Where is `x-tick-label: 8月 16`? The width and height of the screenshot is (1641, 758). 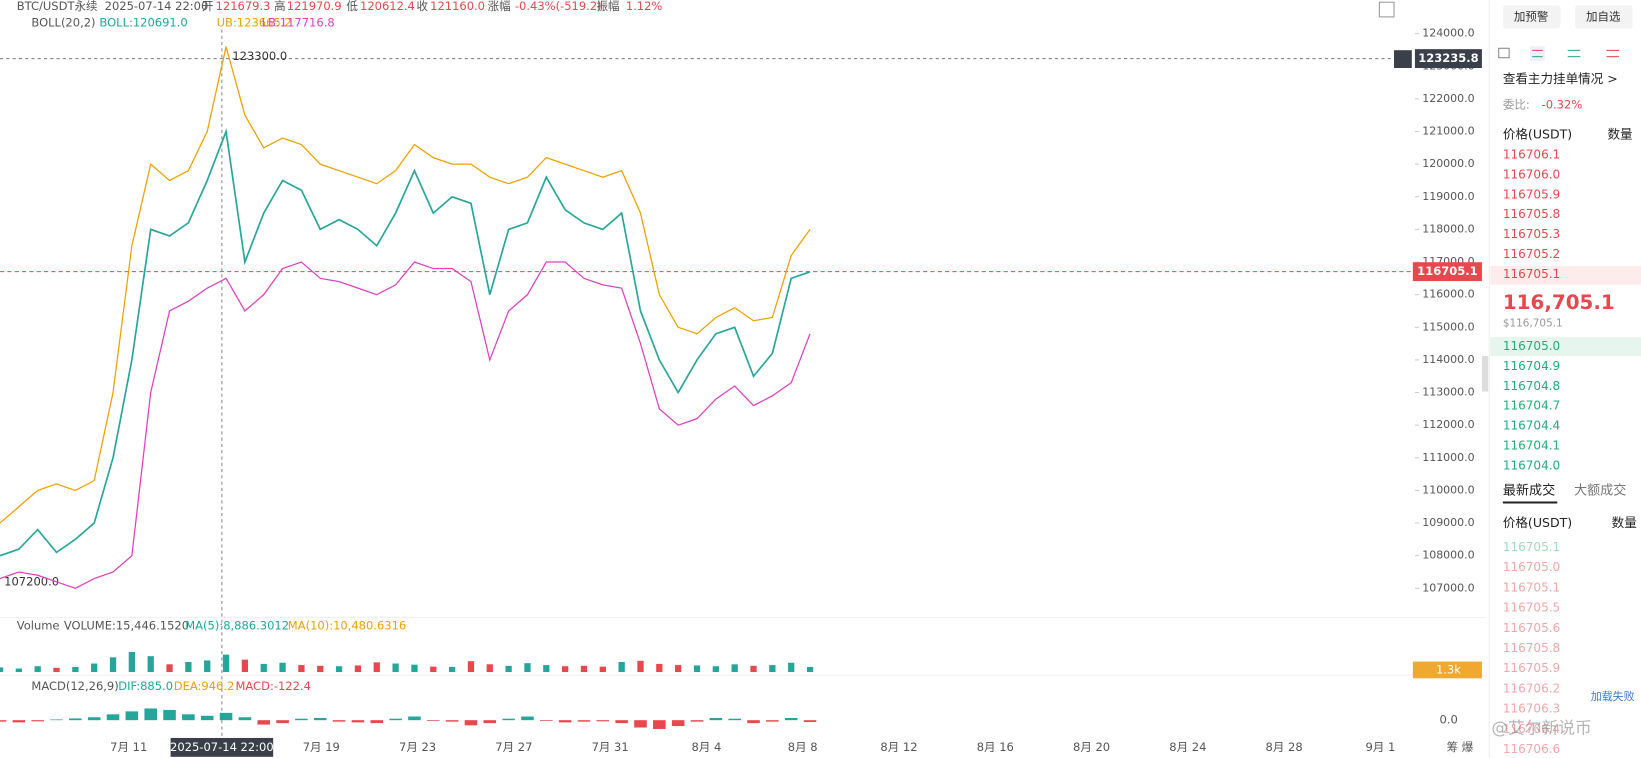
x-tick-label: 8月 16 is located at coordinates (995, 747).